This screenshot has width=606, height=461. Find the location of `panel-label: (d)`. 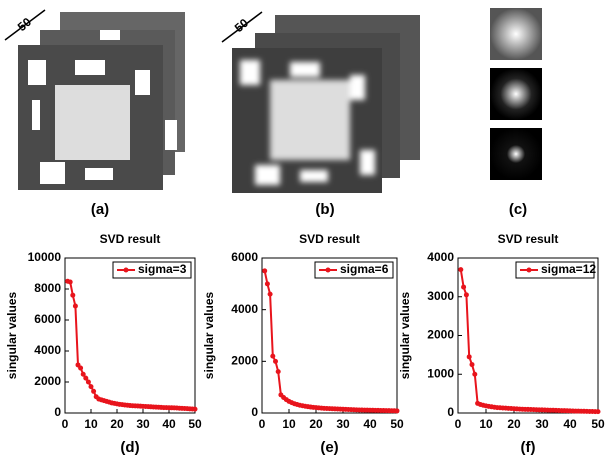

panel-label: (d) is located at coordinates (129, 447).